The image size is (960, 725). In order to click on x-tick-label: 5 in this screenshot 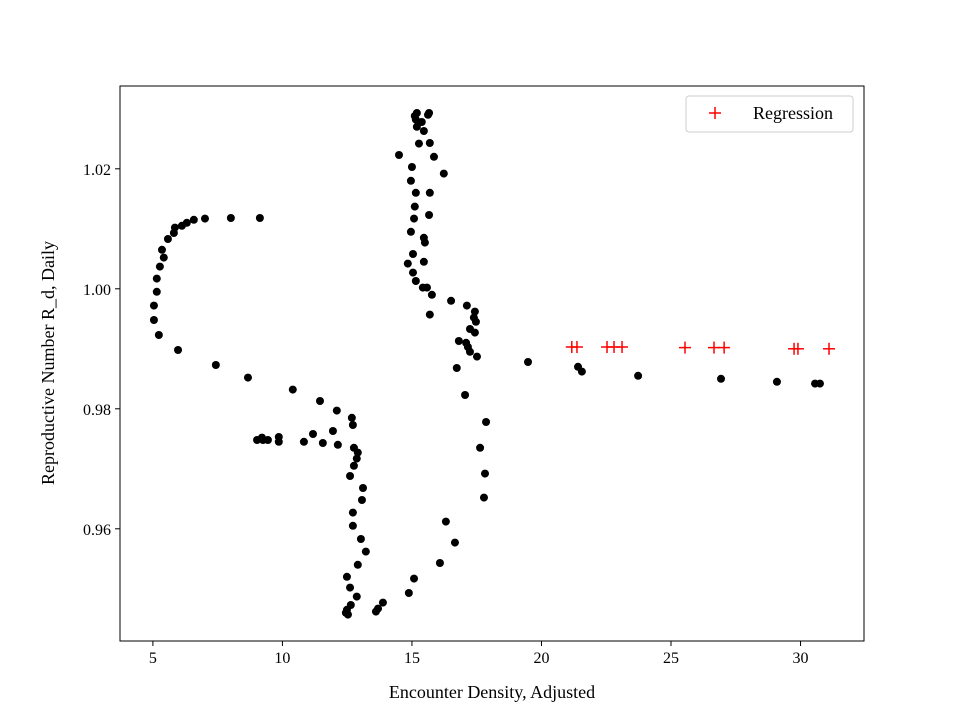, I will do `click(153, 658)`.